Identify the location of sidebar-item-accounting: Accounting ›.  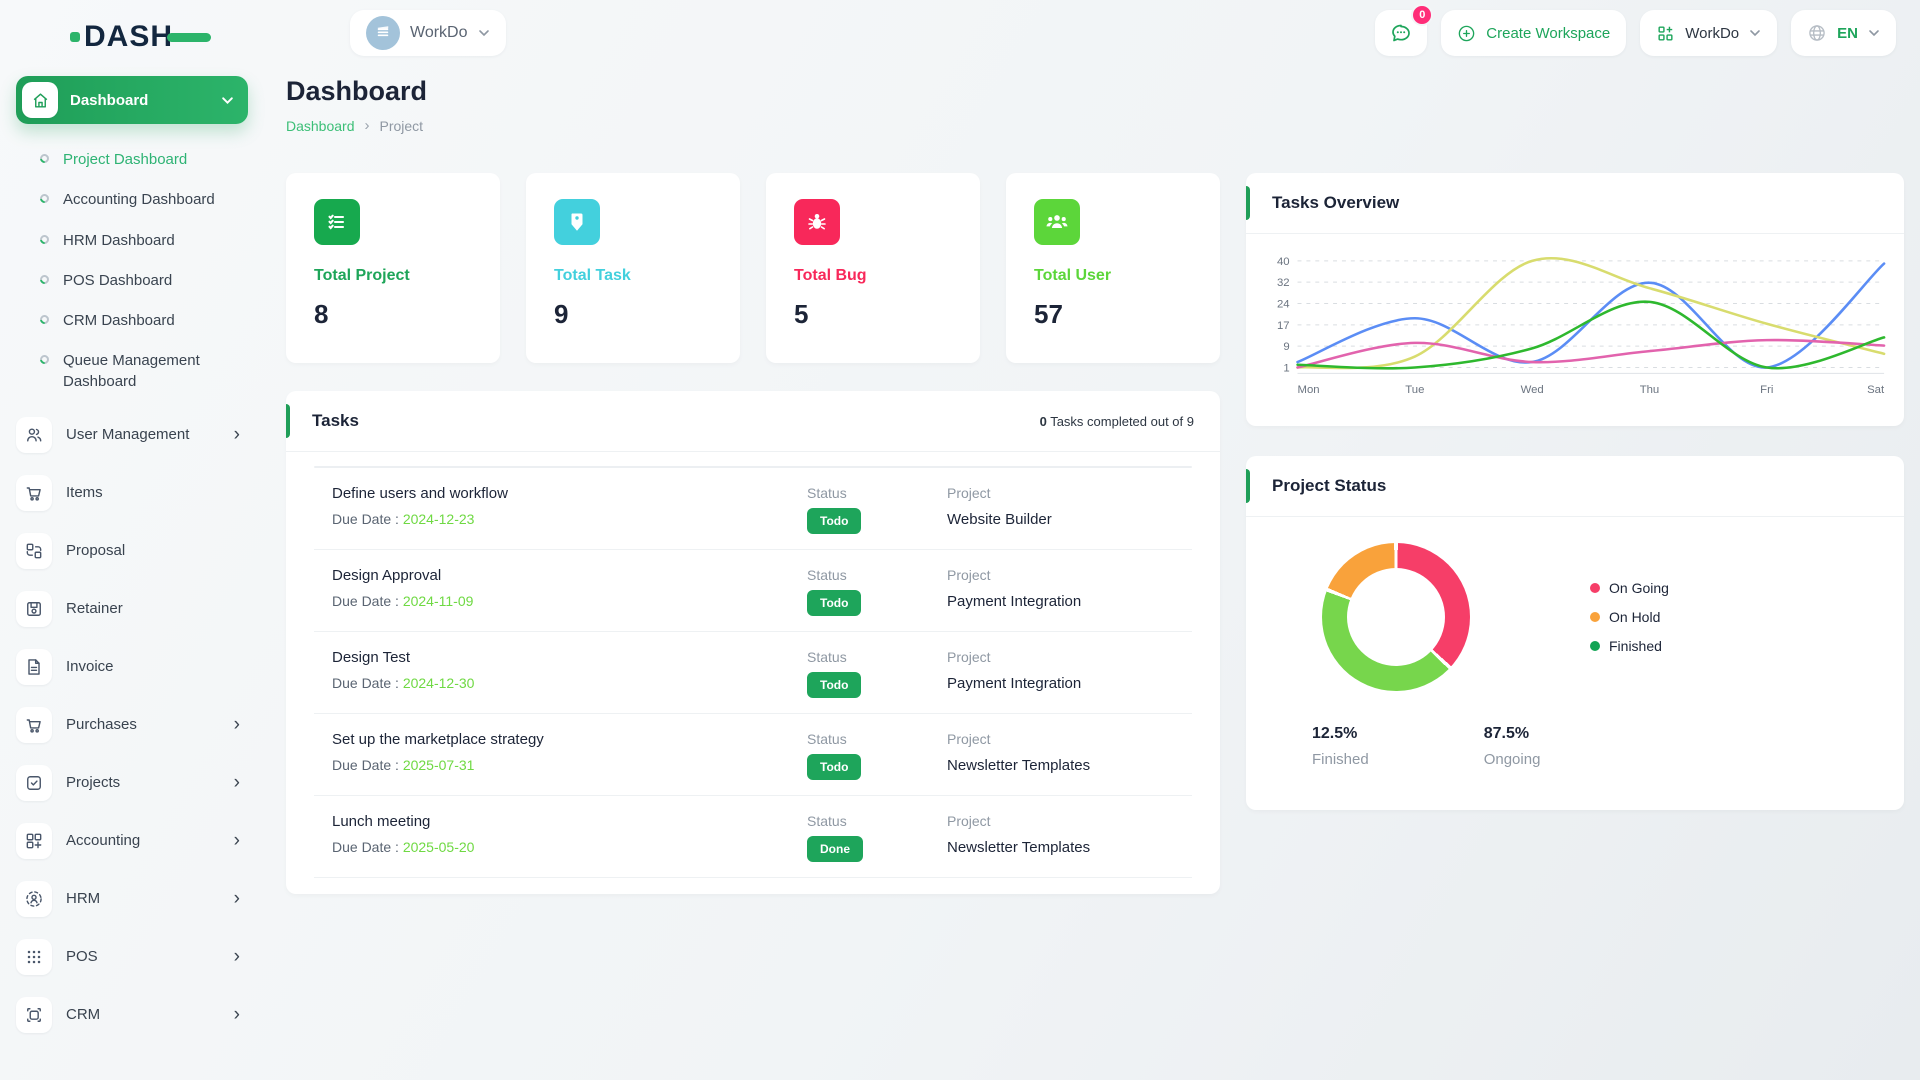
(141, 841).